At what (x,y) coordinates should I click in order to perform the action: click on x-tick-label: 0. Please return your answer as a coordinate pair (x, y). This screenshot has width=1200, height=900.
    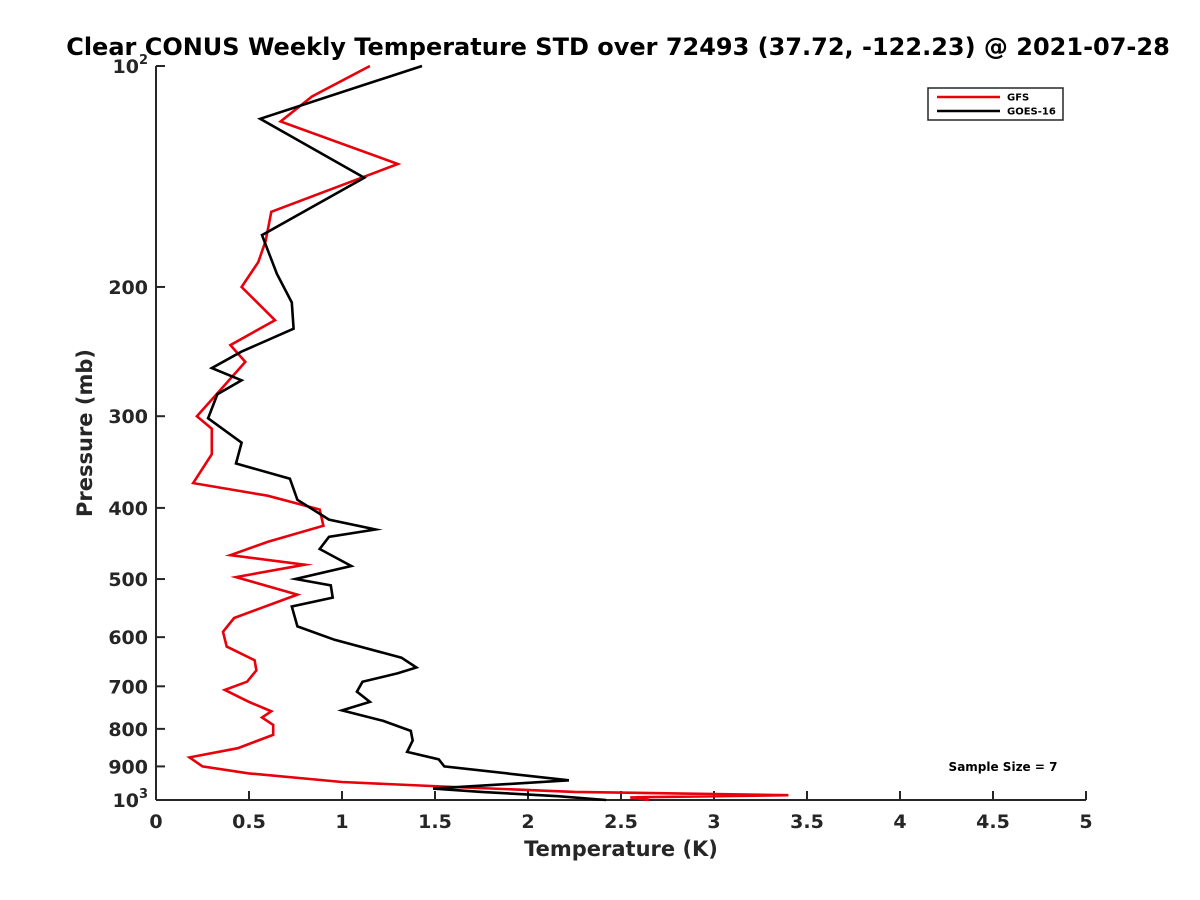
    Looking at the image, I should click on (155, 822).